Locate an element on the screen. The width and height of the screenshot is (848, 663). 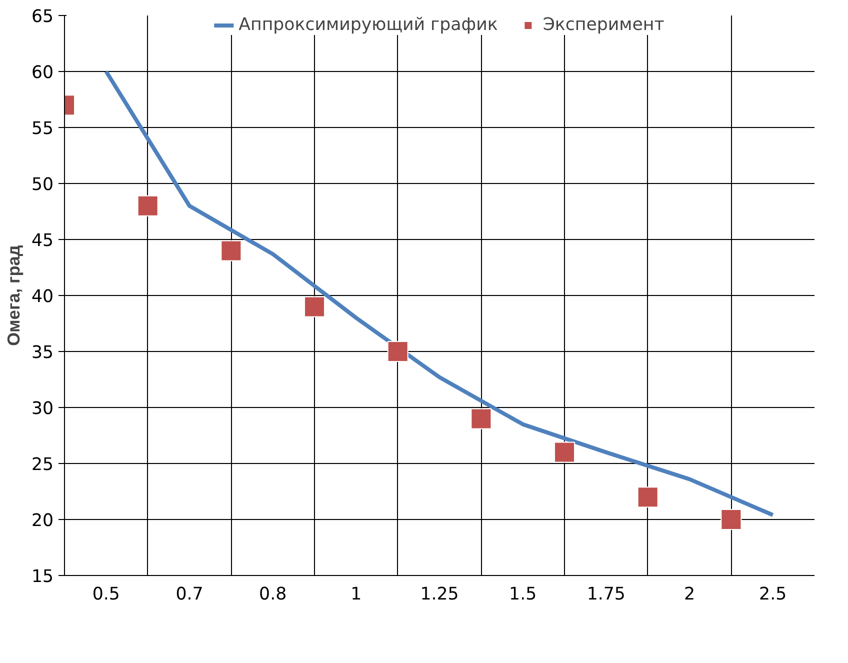
x-tick-label: 1 is located at coordinates (356, 594).